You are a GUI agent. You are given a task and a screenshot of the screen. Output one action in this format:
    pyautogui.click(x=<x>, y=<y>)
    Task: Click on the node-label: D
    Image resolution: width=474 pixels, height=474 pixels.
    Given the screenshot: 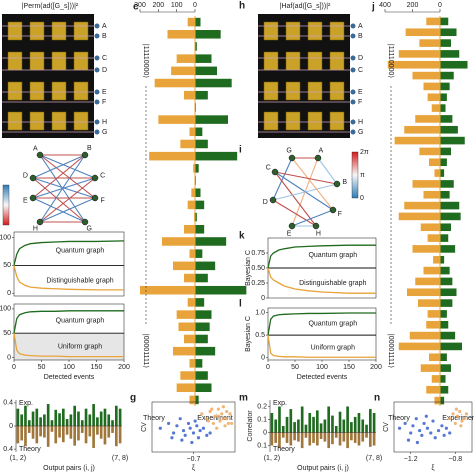 What is the action you would take?
    pyautogui.click(x=265, y=202)
    